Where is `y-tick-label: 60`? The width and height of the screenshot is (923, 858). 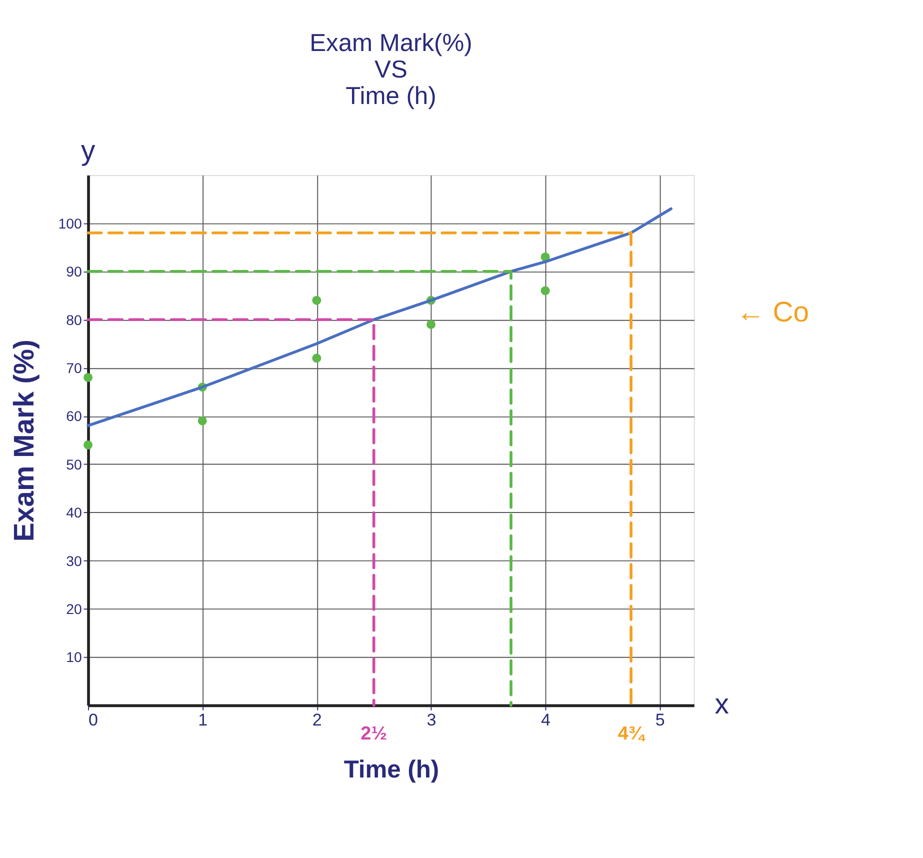 y-tick-label: 60 is located at coordinates (74, 417).